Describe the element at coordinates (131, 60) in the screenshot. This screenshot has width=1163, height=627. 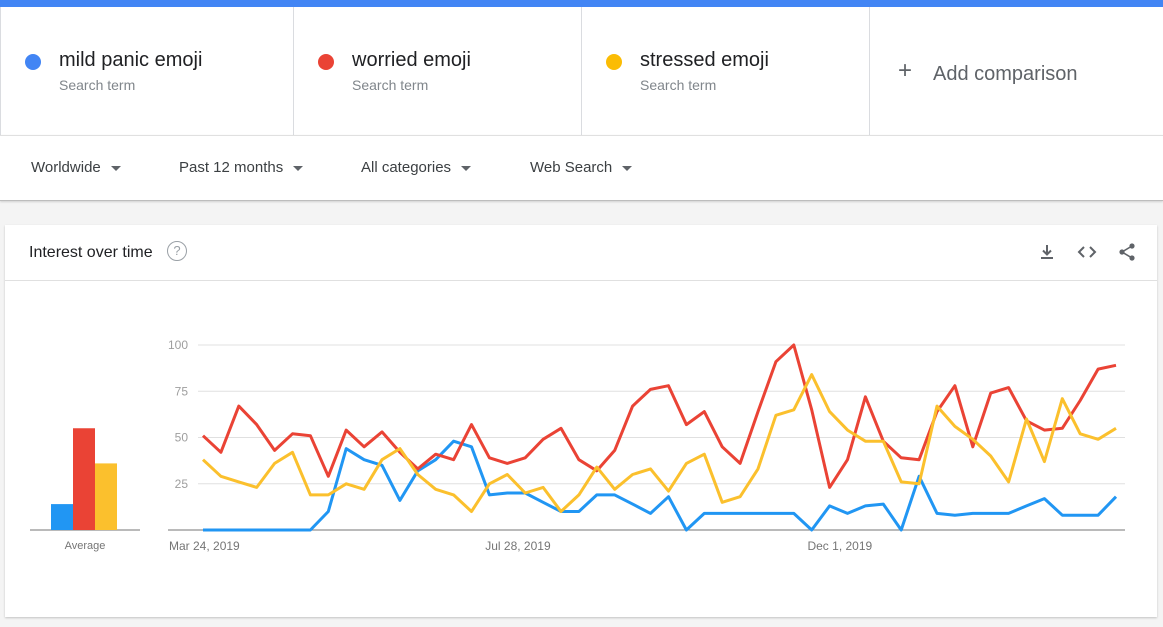
I see `term-name: mild panic emoji` at that location.